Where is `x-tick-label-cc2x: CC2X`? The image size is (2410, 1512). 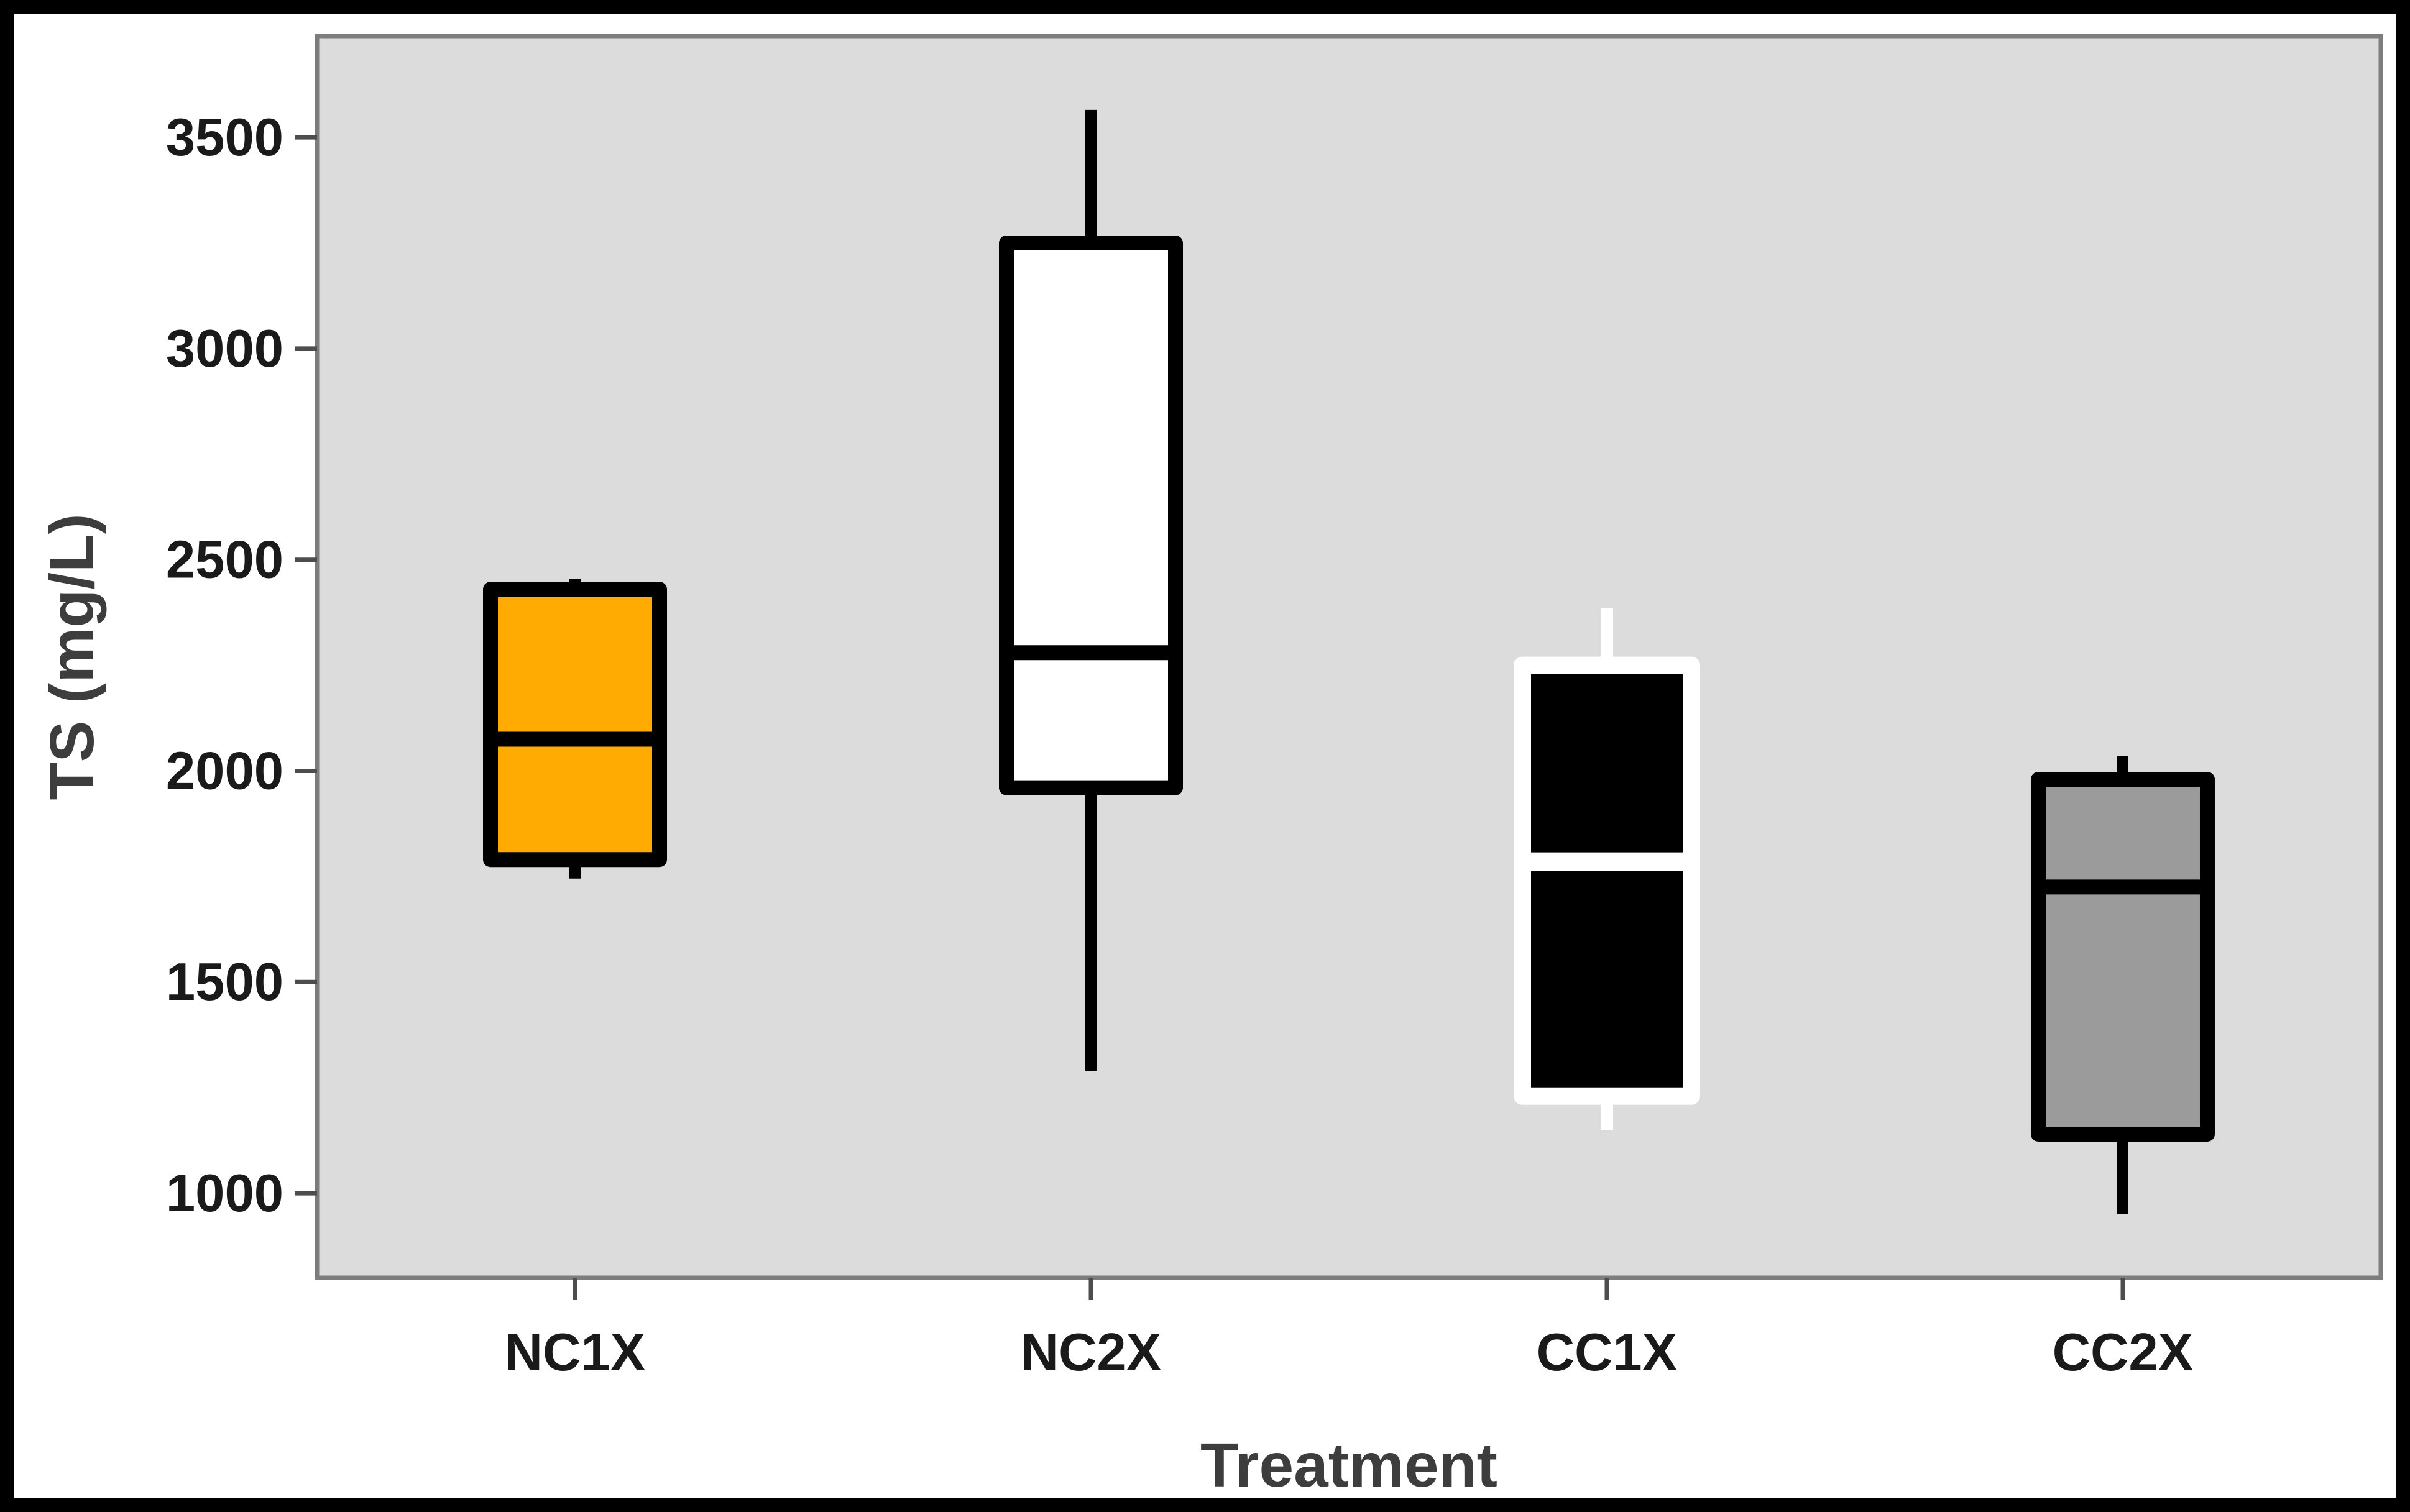
x-tick-label-cc2x: CC2X is located at coordinates (2123, 1352).